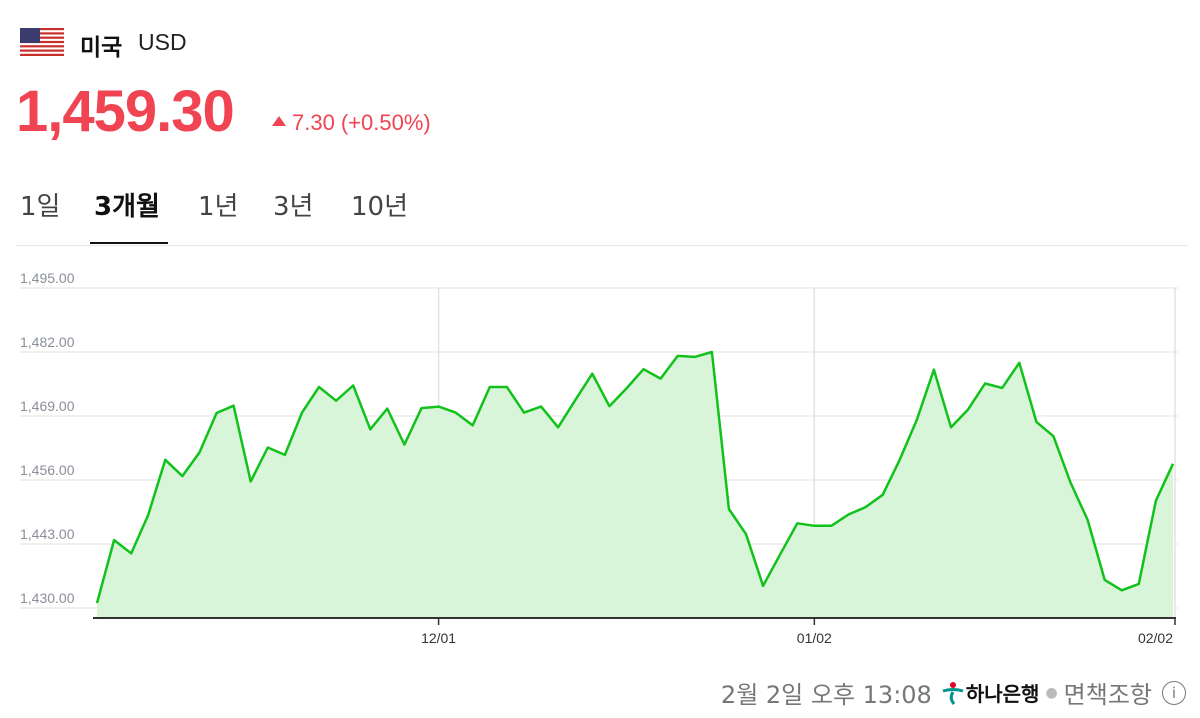 This screenshot has width=1200, height=718. Describe the element at coordinates (125, 111) in the screenshot. I see `exchange-rate: 1,459.30` at that location.